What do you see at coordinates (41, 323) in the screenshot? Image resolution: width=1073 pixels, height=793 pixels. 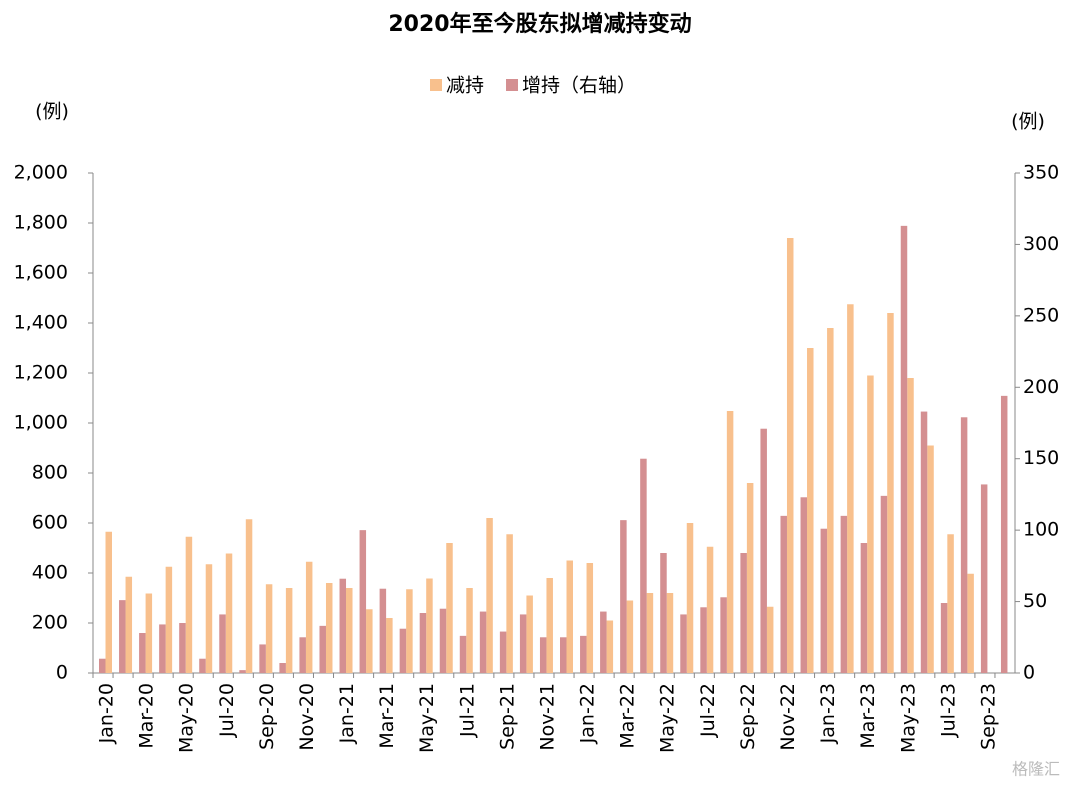 I see `y-tick-label: 1,400` at bounding box center [41, 323].